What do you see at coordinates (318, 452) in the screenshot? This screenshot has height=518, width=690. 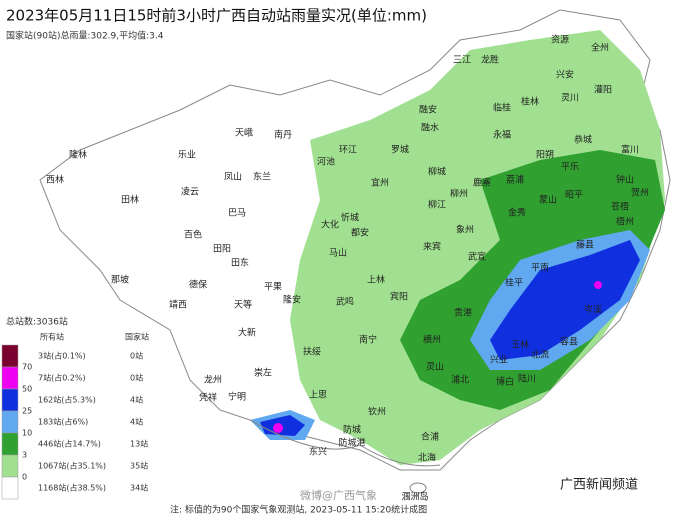 I see `city-label: 东兴` at bounding box center [318, 452].